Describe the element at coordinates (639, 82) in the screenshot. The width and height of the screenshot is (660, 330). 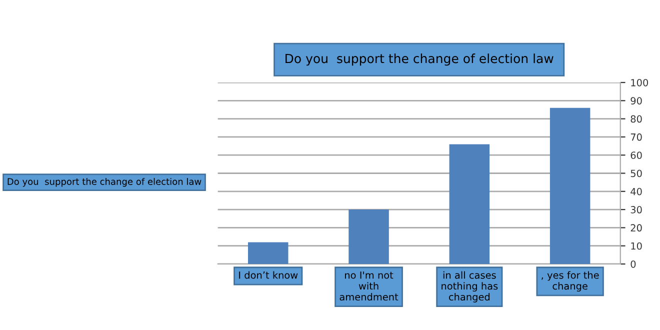
I see `y-tick-label: 100` at that location.